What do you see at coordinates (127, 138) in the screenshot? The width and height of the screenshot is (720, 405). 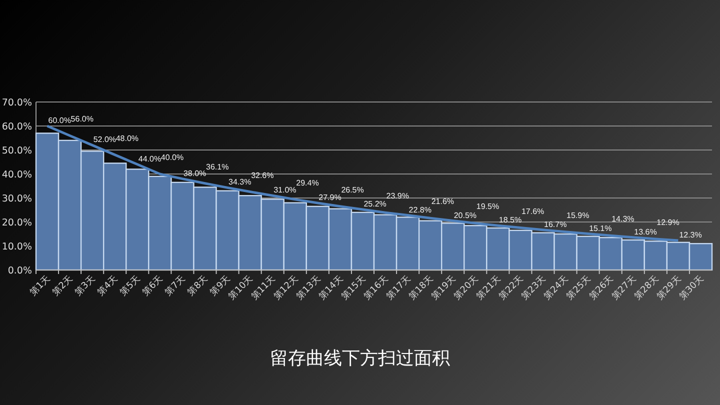 I see `data-label: 48.0%` at bounding box center [127, 138].